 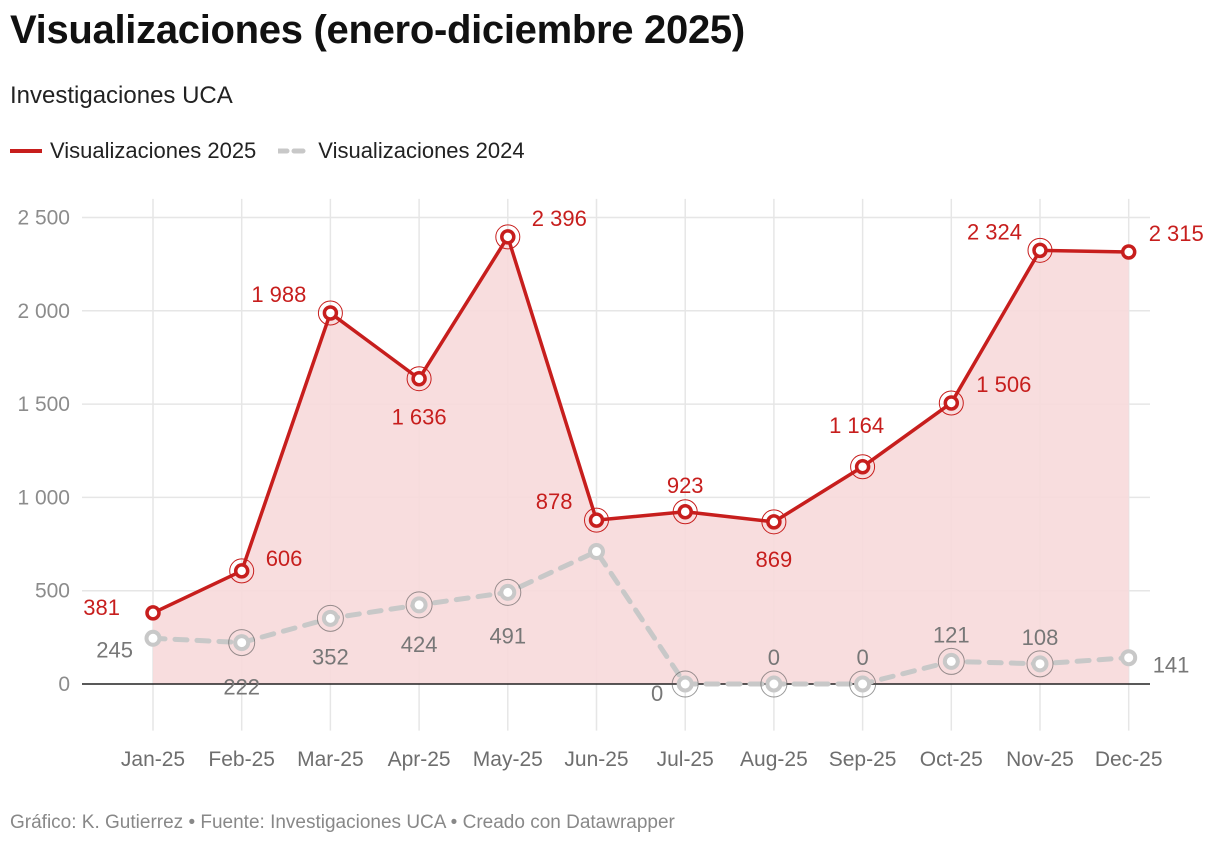 What do you see at coordinates (1040, 637) in the screenshot?
I see `data-label-2024: 108` at bounding box center [1040, 637].